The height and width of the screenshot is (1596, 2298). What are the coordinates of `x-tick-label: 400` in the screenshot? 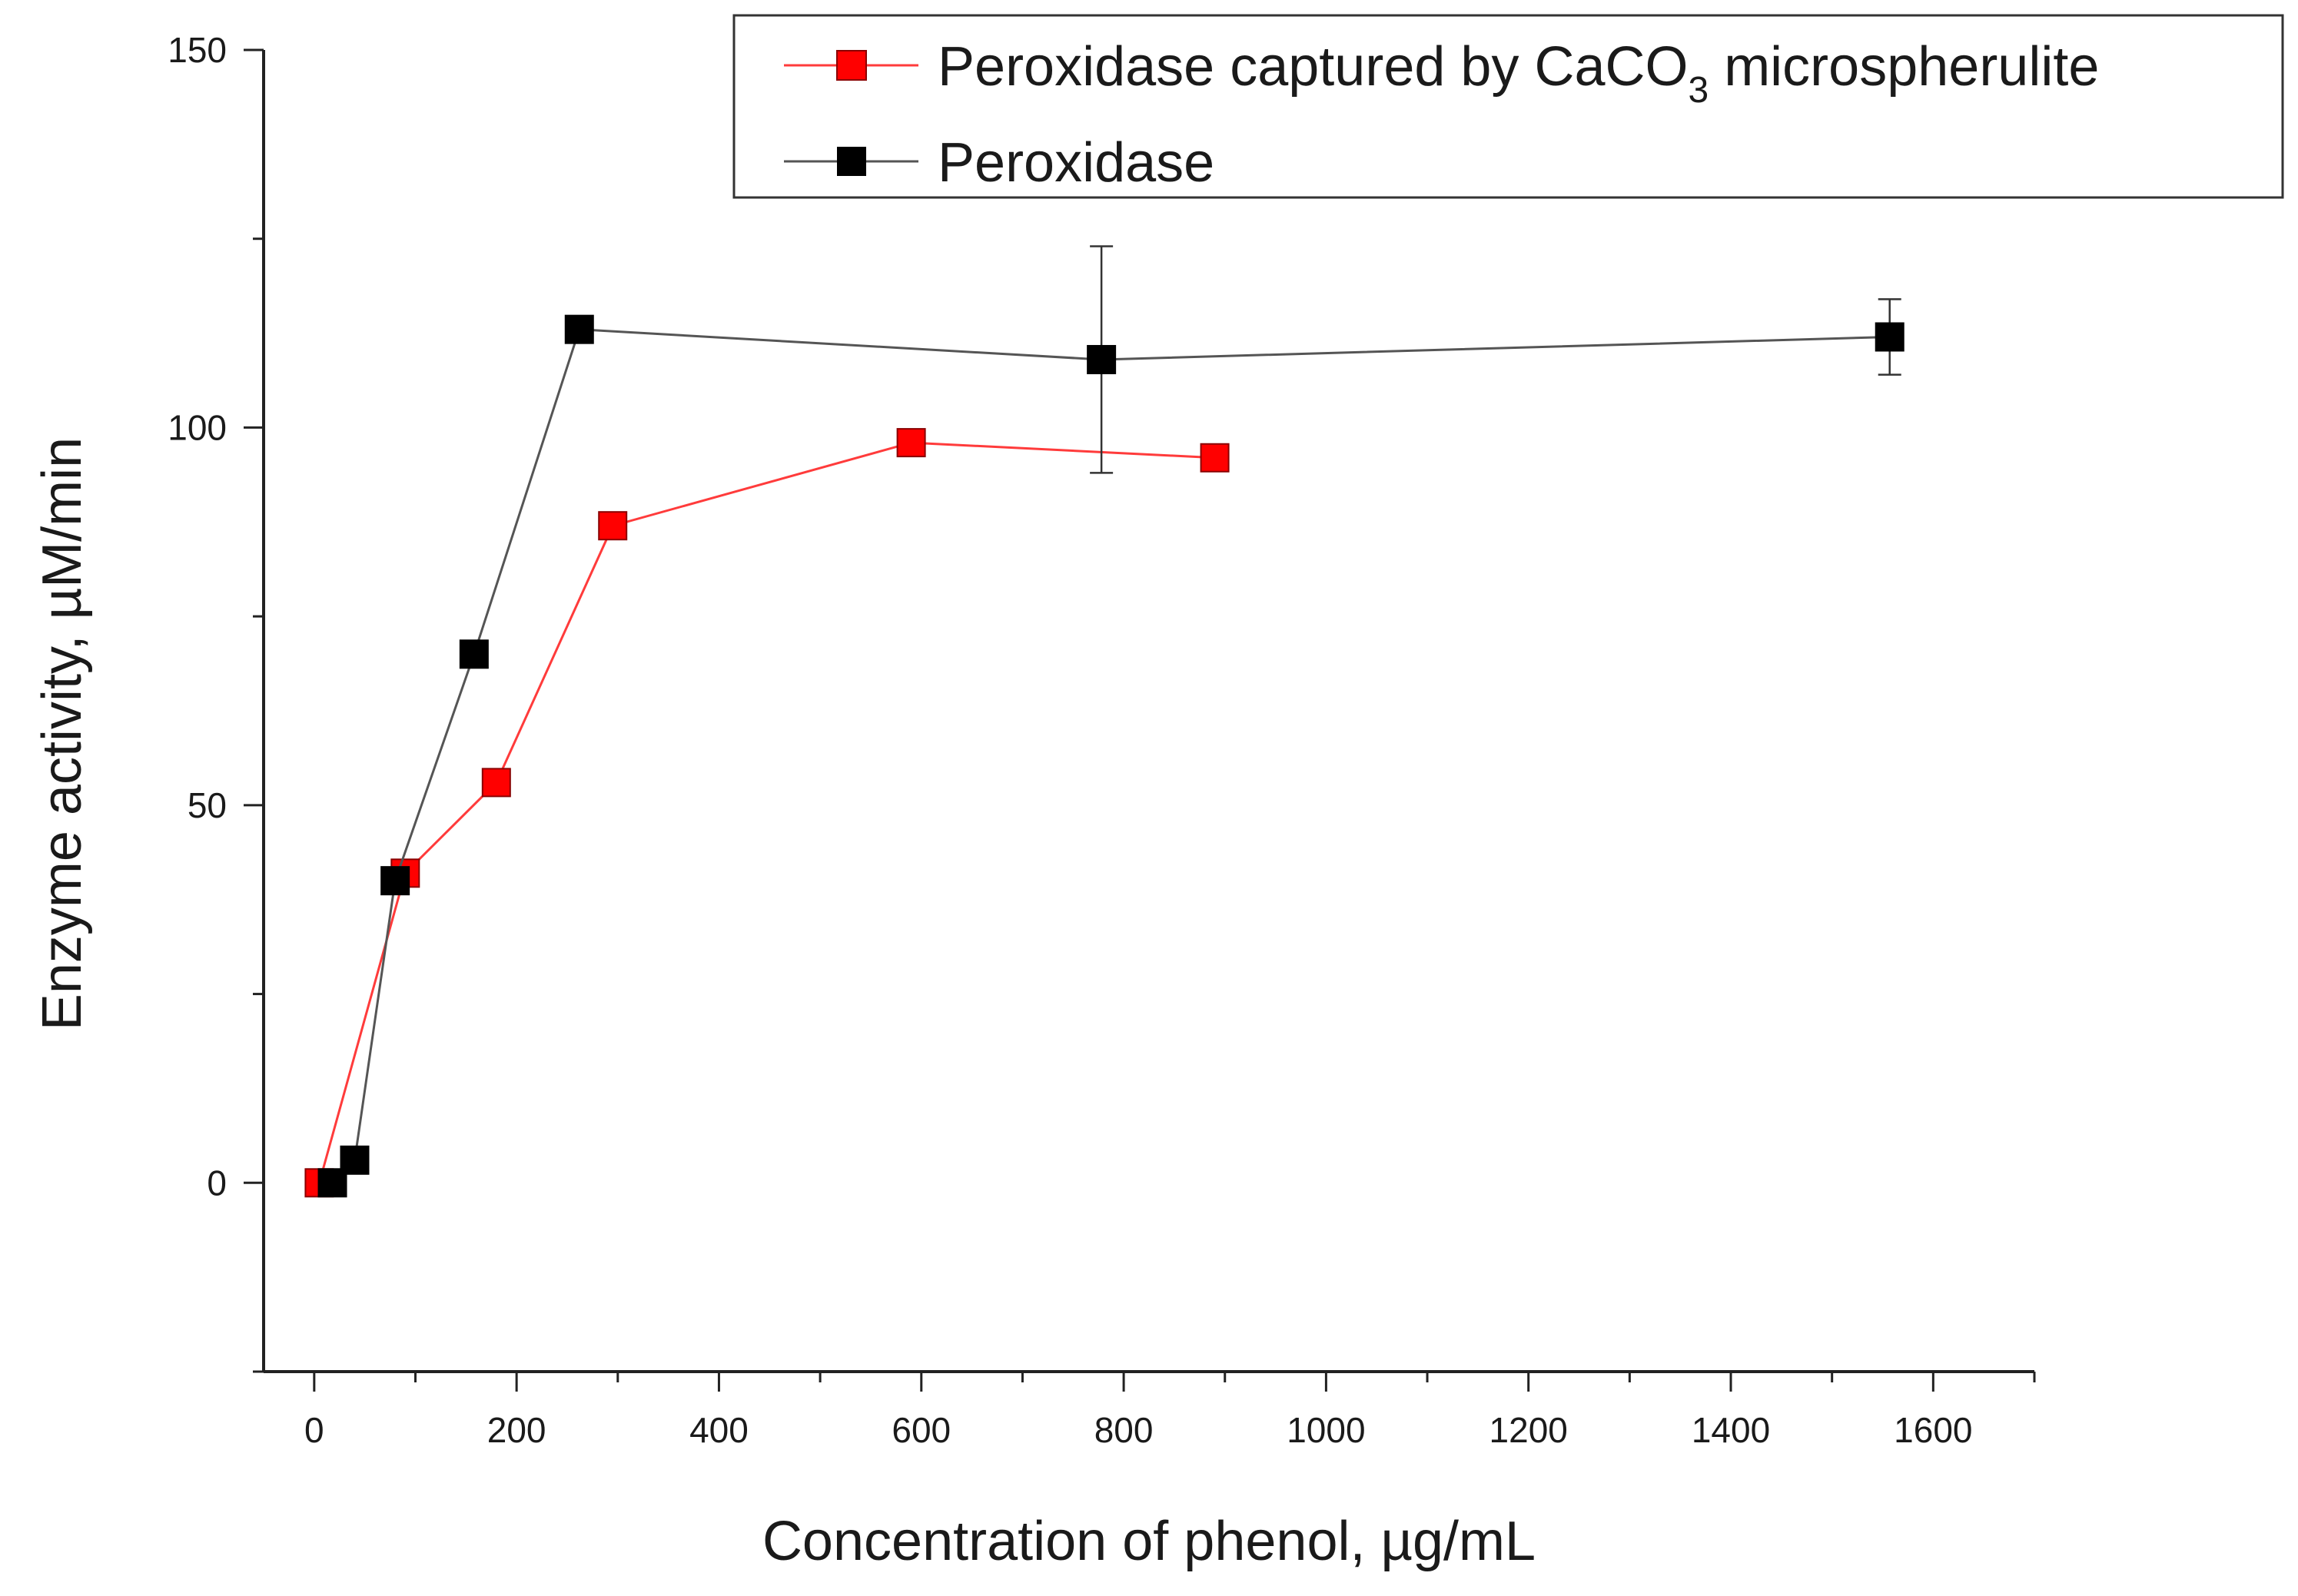 It's located at (719, 1430).